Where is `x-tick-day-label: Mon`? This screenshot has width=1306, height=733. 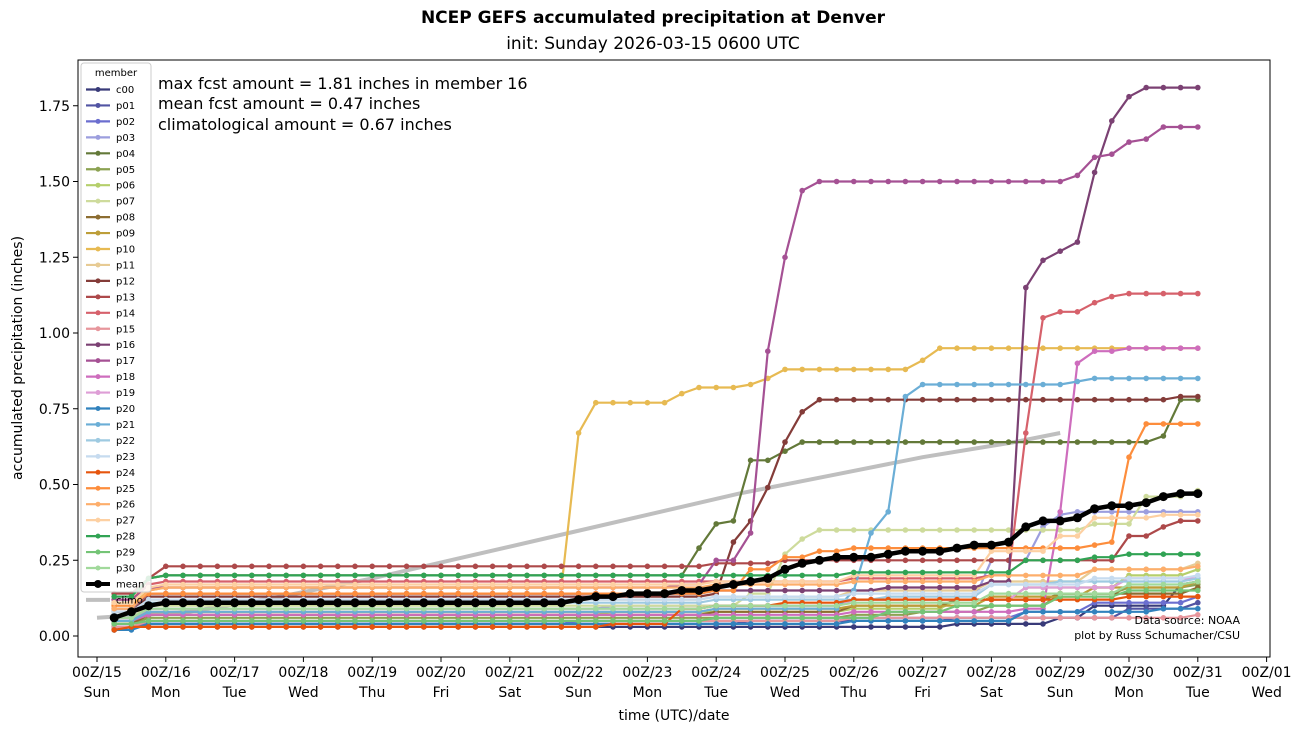
x-tick-day-label: Mon is located at coordinates (1129, 693).